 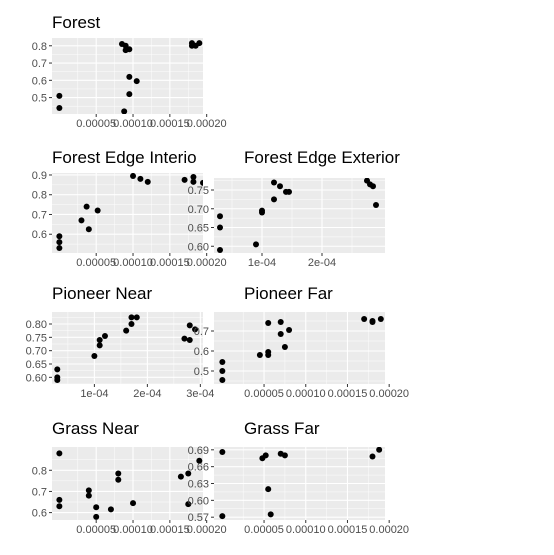 I want to click on x-tick-label: 1e-04, so click(x=94, y=394).